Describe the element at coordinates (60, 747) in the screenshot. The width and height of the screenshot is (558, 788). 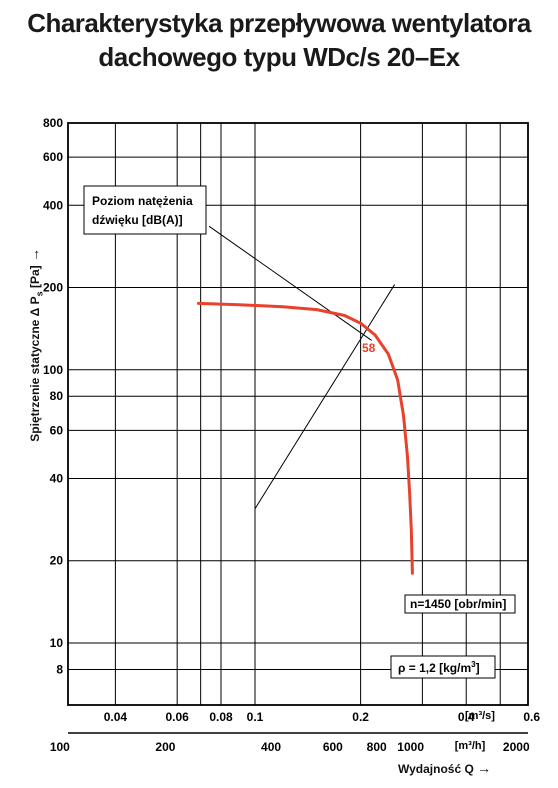
I see `x-bottom-tick-label: 100` at that location.